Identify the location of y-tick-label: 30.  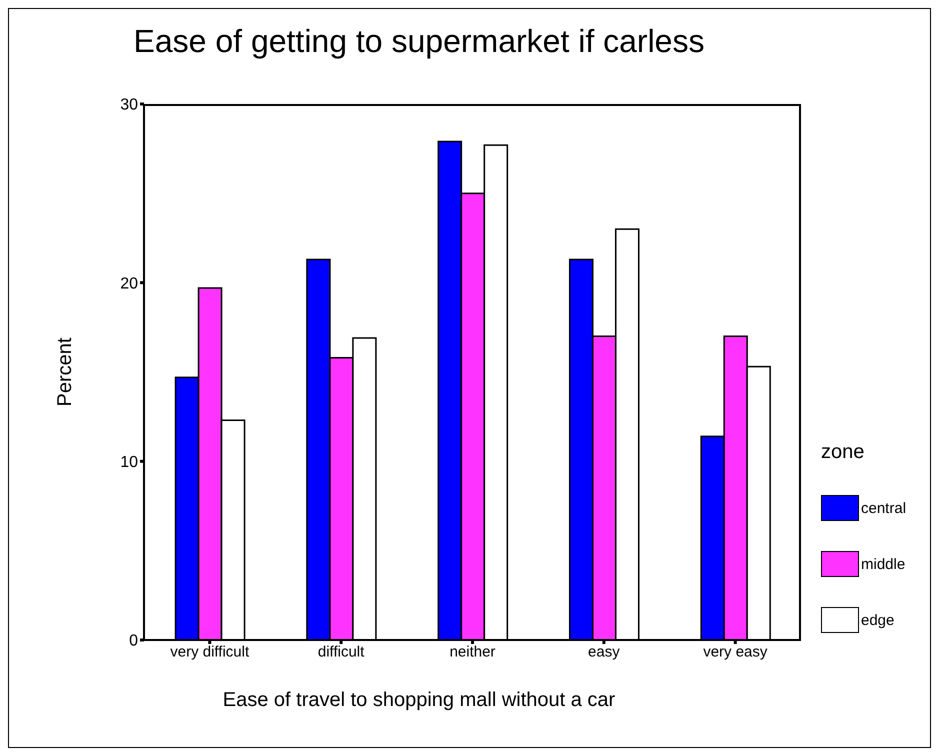
(129, 105).